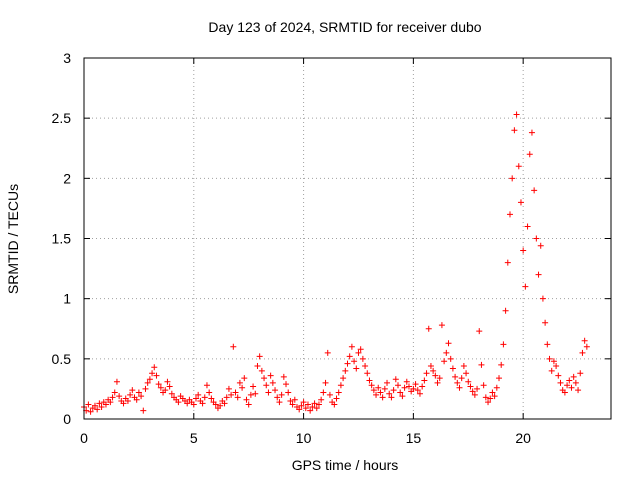 The image size is (640, 480). What do you see at coordinates (84, 438) in the screenshot?
I see `x-tick-label: 0` at bounding box center [84, 438].